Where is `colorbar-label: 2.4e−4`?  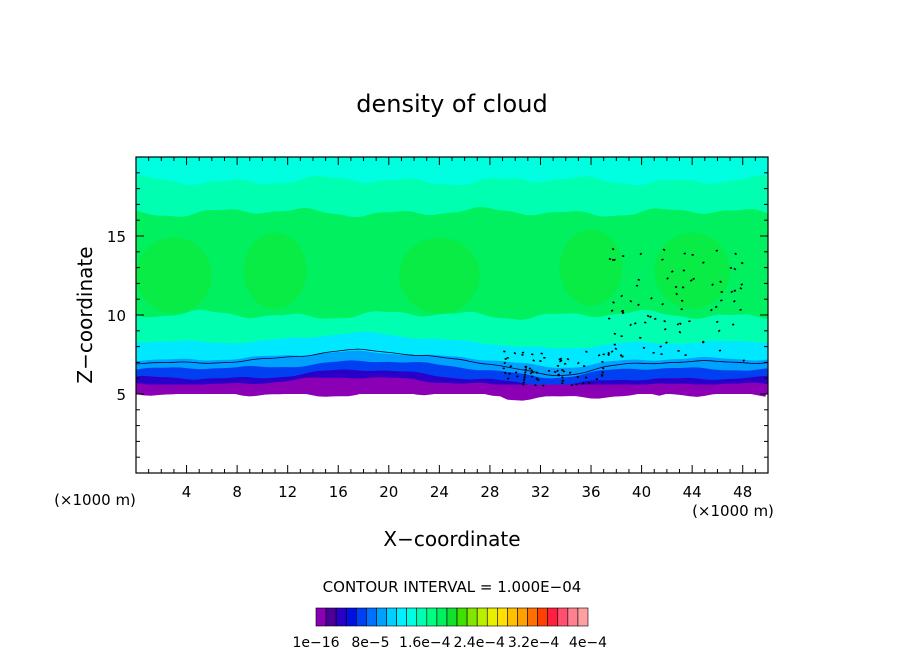 colorbar-label: 2.4e−4 is located at coordinates (479, 643).